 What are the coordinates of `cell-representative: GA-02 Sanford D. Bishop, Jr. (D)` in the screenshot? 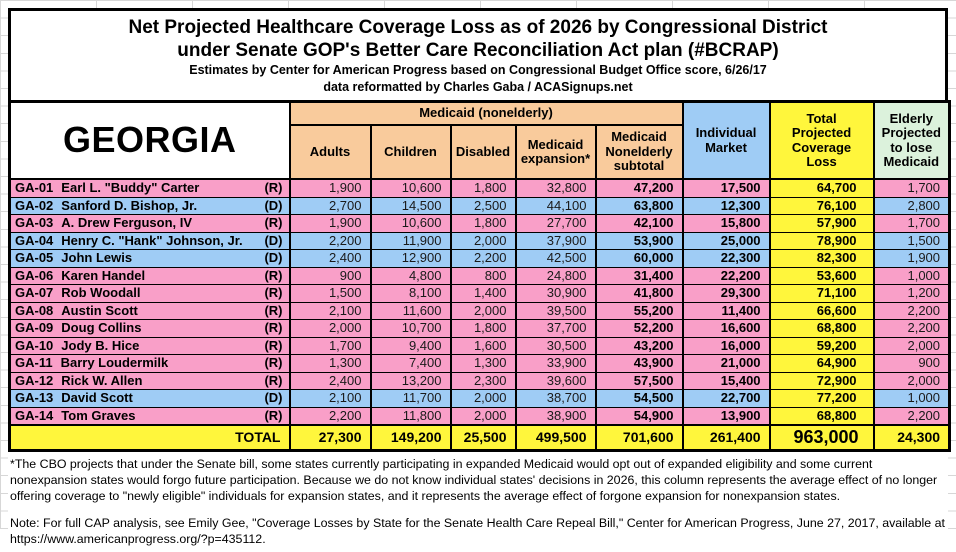 It's located at (149, 206).